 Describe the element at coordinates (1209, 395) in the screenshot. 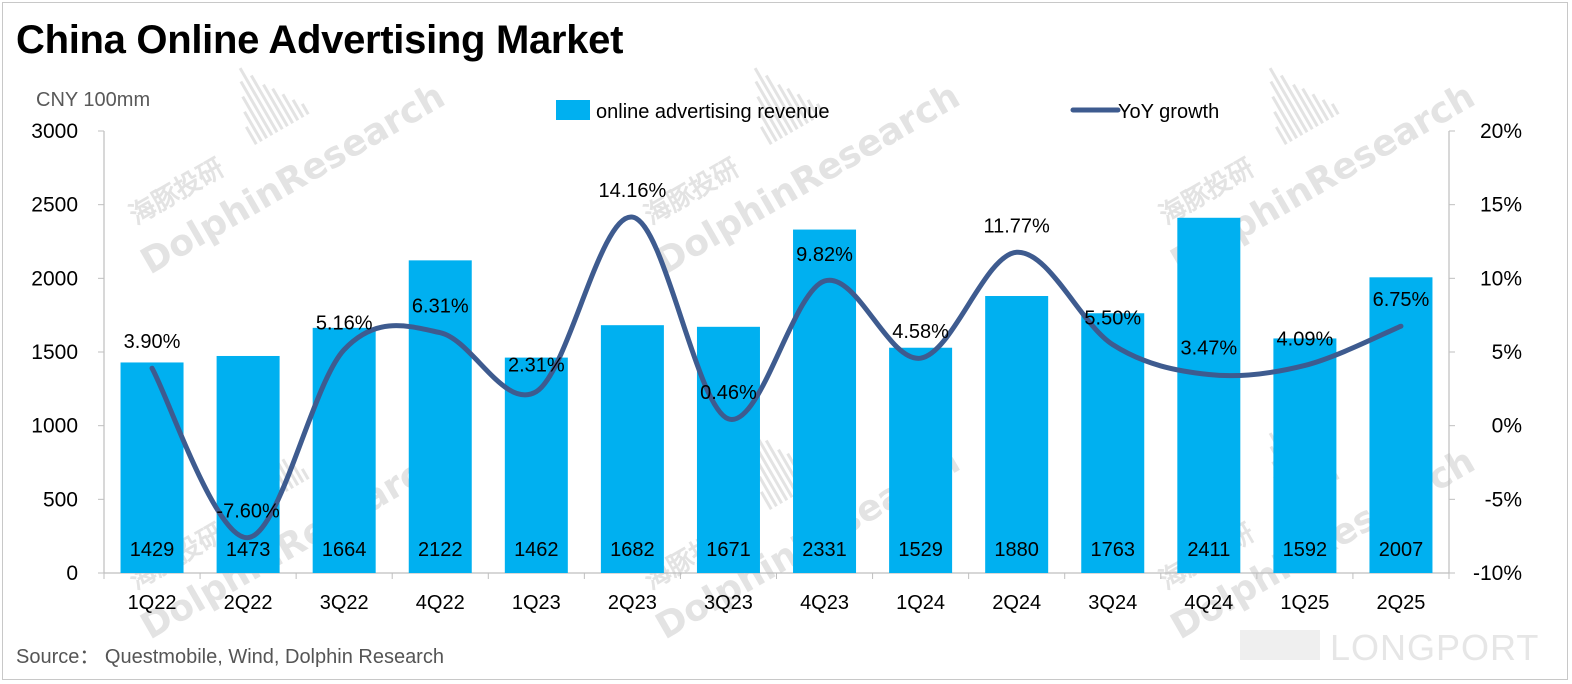

I see `bar-4Q24` at that location.